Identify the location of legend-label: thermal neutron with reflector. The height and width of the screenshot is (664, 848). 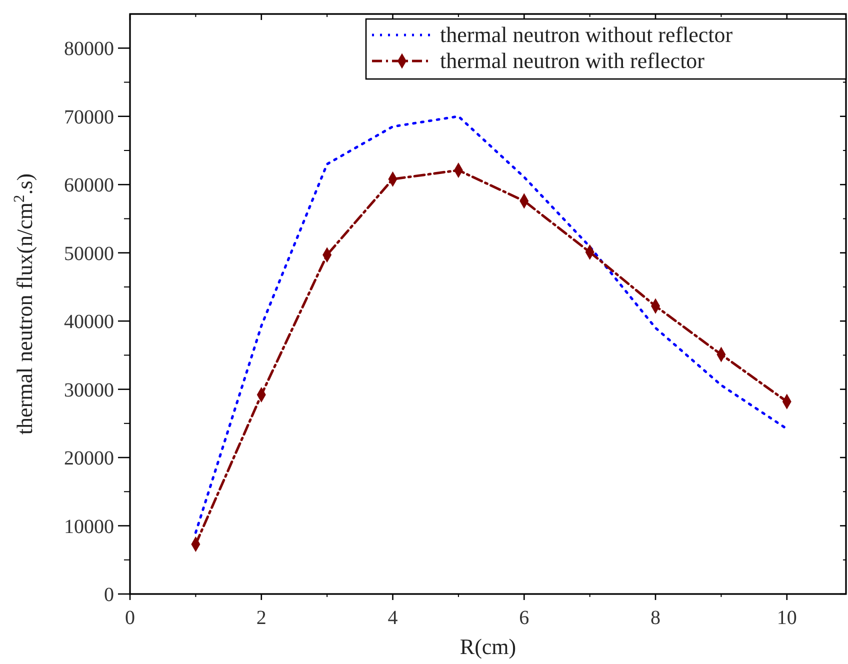
(573, 60).